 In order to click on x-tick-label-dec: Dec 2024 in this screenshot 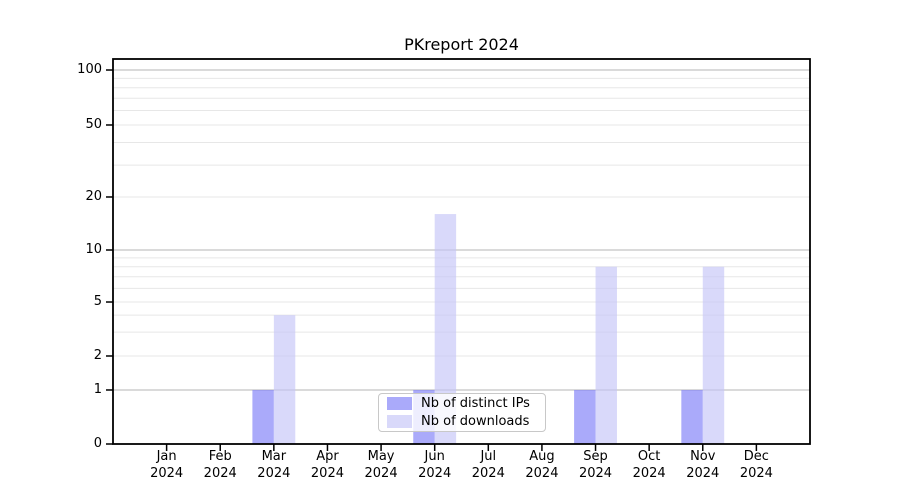, I will do `click(756, 465)`.